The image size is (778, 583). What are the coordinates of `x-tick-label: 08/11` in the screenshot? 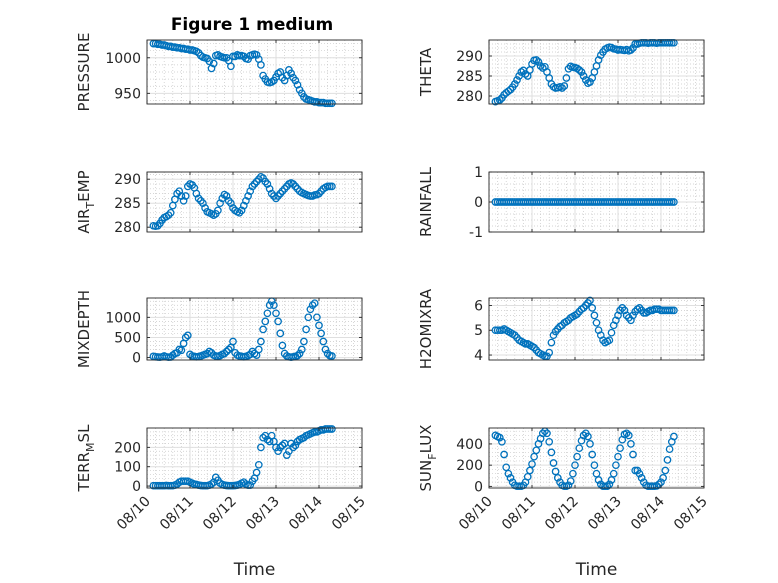 It's located at (177, 514).